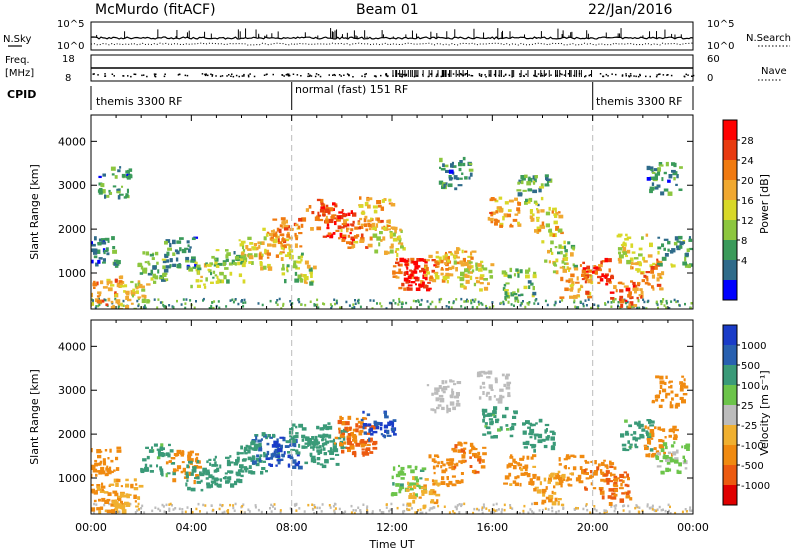 Image resolution: width=800 pixels, height=554 pixels. What do you see at coordinates (21, 94) in the screenshot?
I see `cpid-label: CPID` at bounding box center [21, 94].